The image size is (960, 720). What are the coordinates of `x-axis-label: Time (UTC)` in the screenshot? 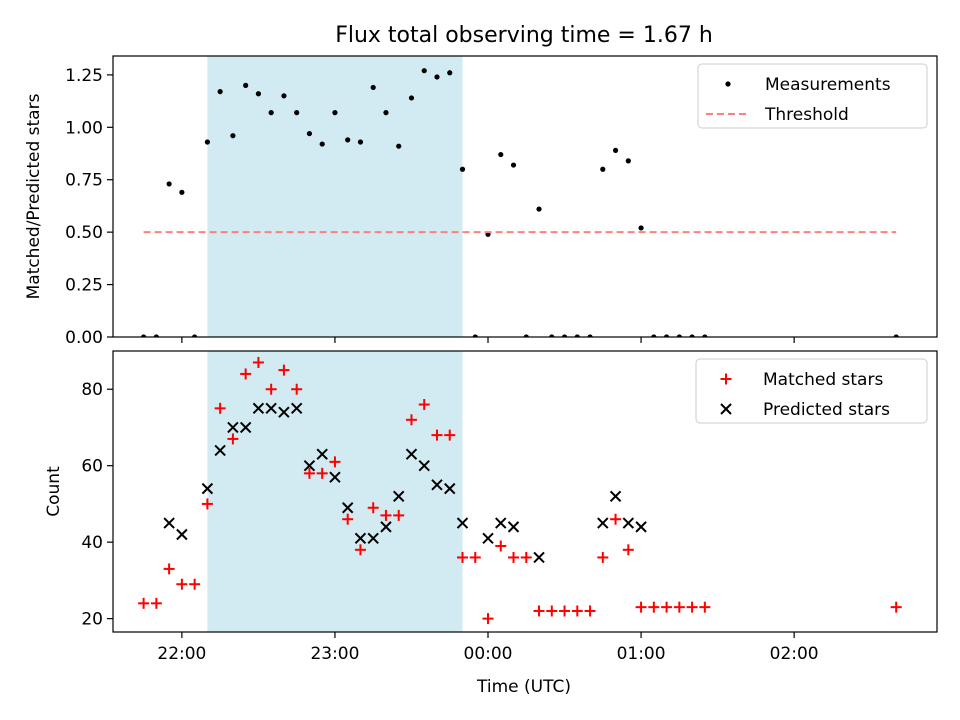 It's located at (523, 687).